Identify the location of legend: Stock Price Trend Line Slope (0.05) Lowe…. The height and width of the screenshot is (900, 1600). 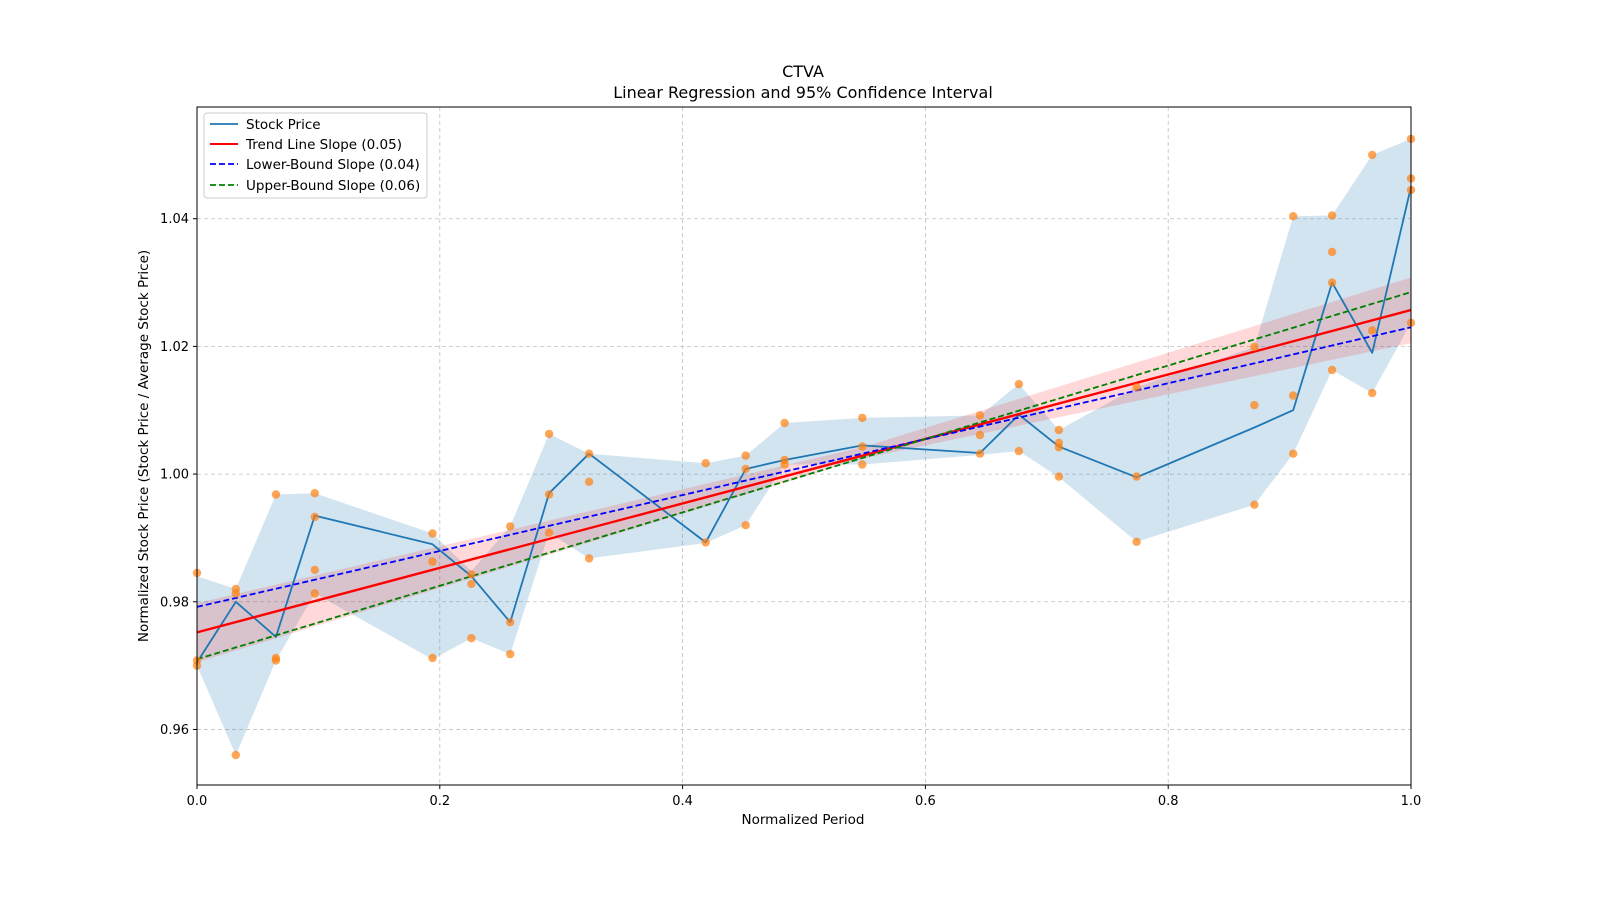
(315, 155).